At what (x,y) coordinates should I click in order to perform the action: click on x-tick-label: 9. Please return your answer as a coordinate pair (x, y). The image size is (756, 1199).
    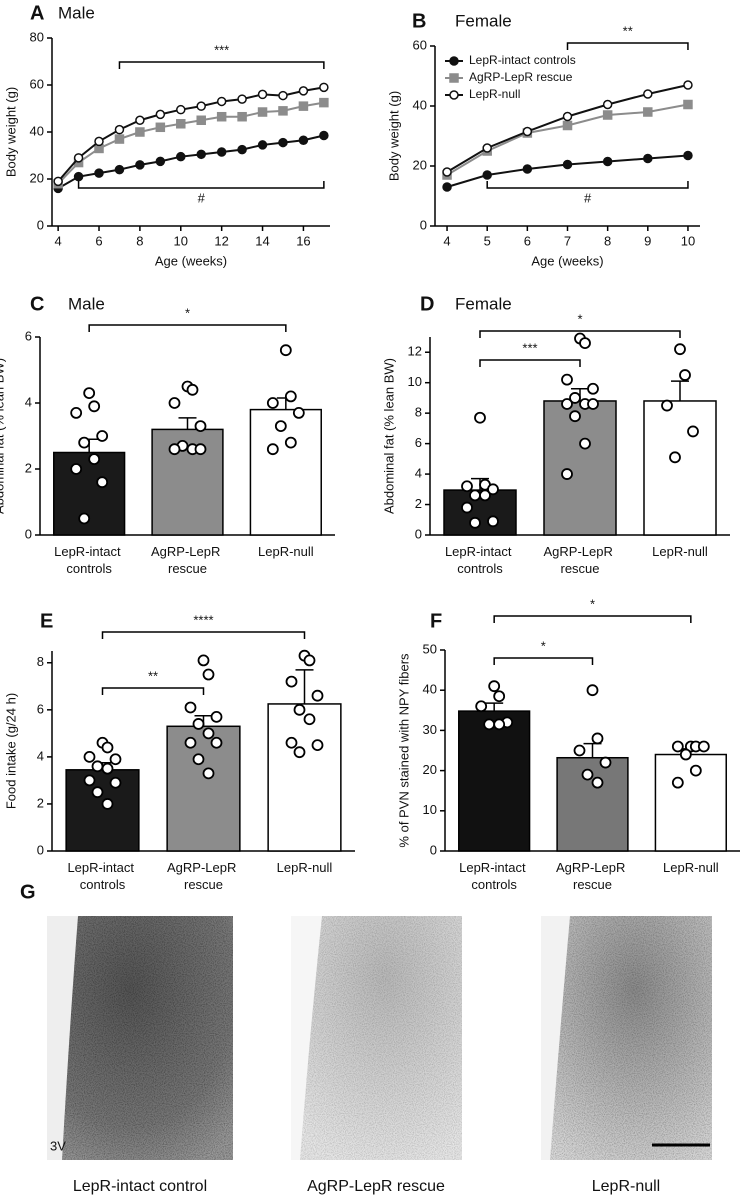
    Looking at the image, I should click on (647, 240).